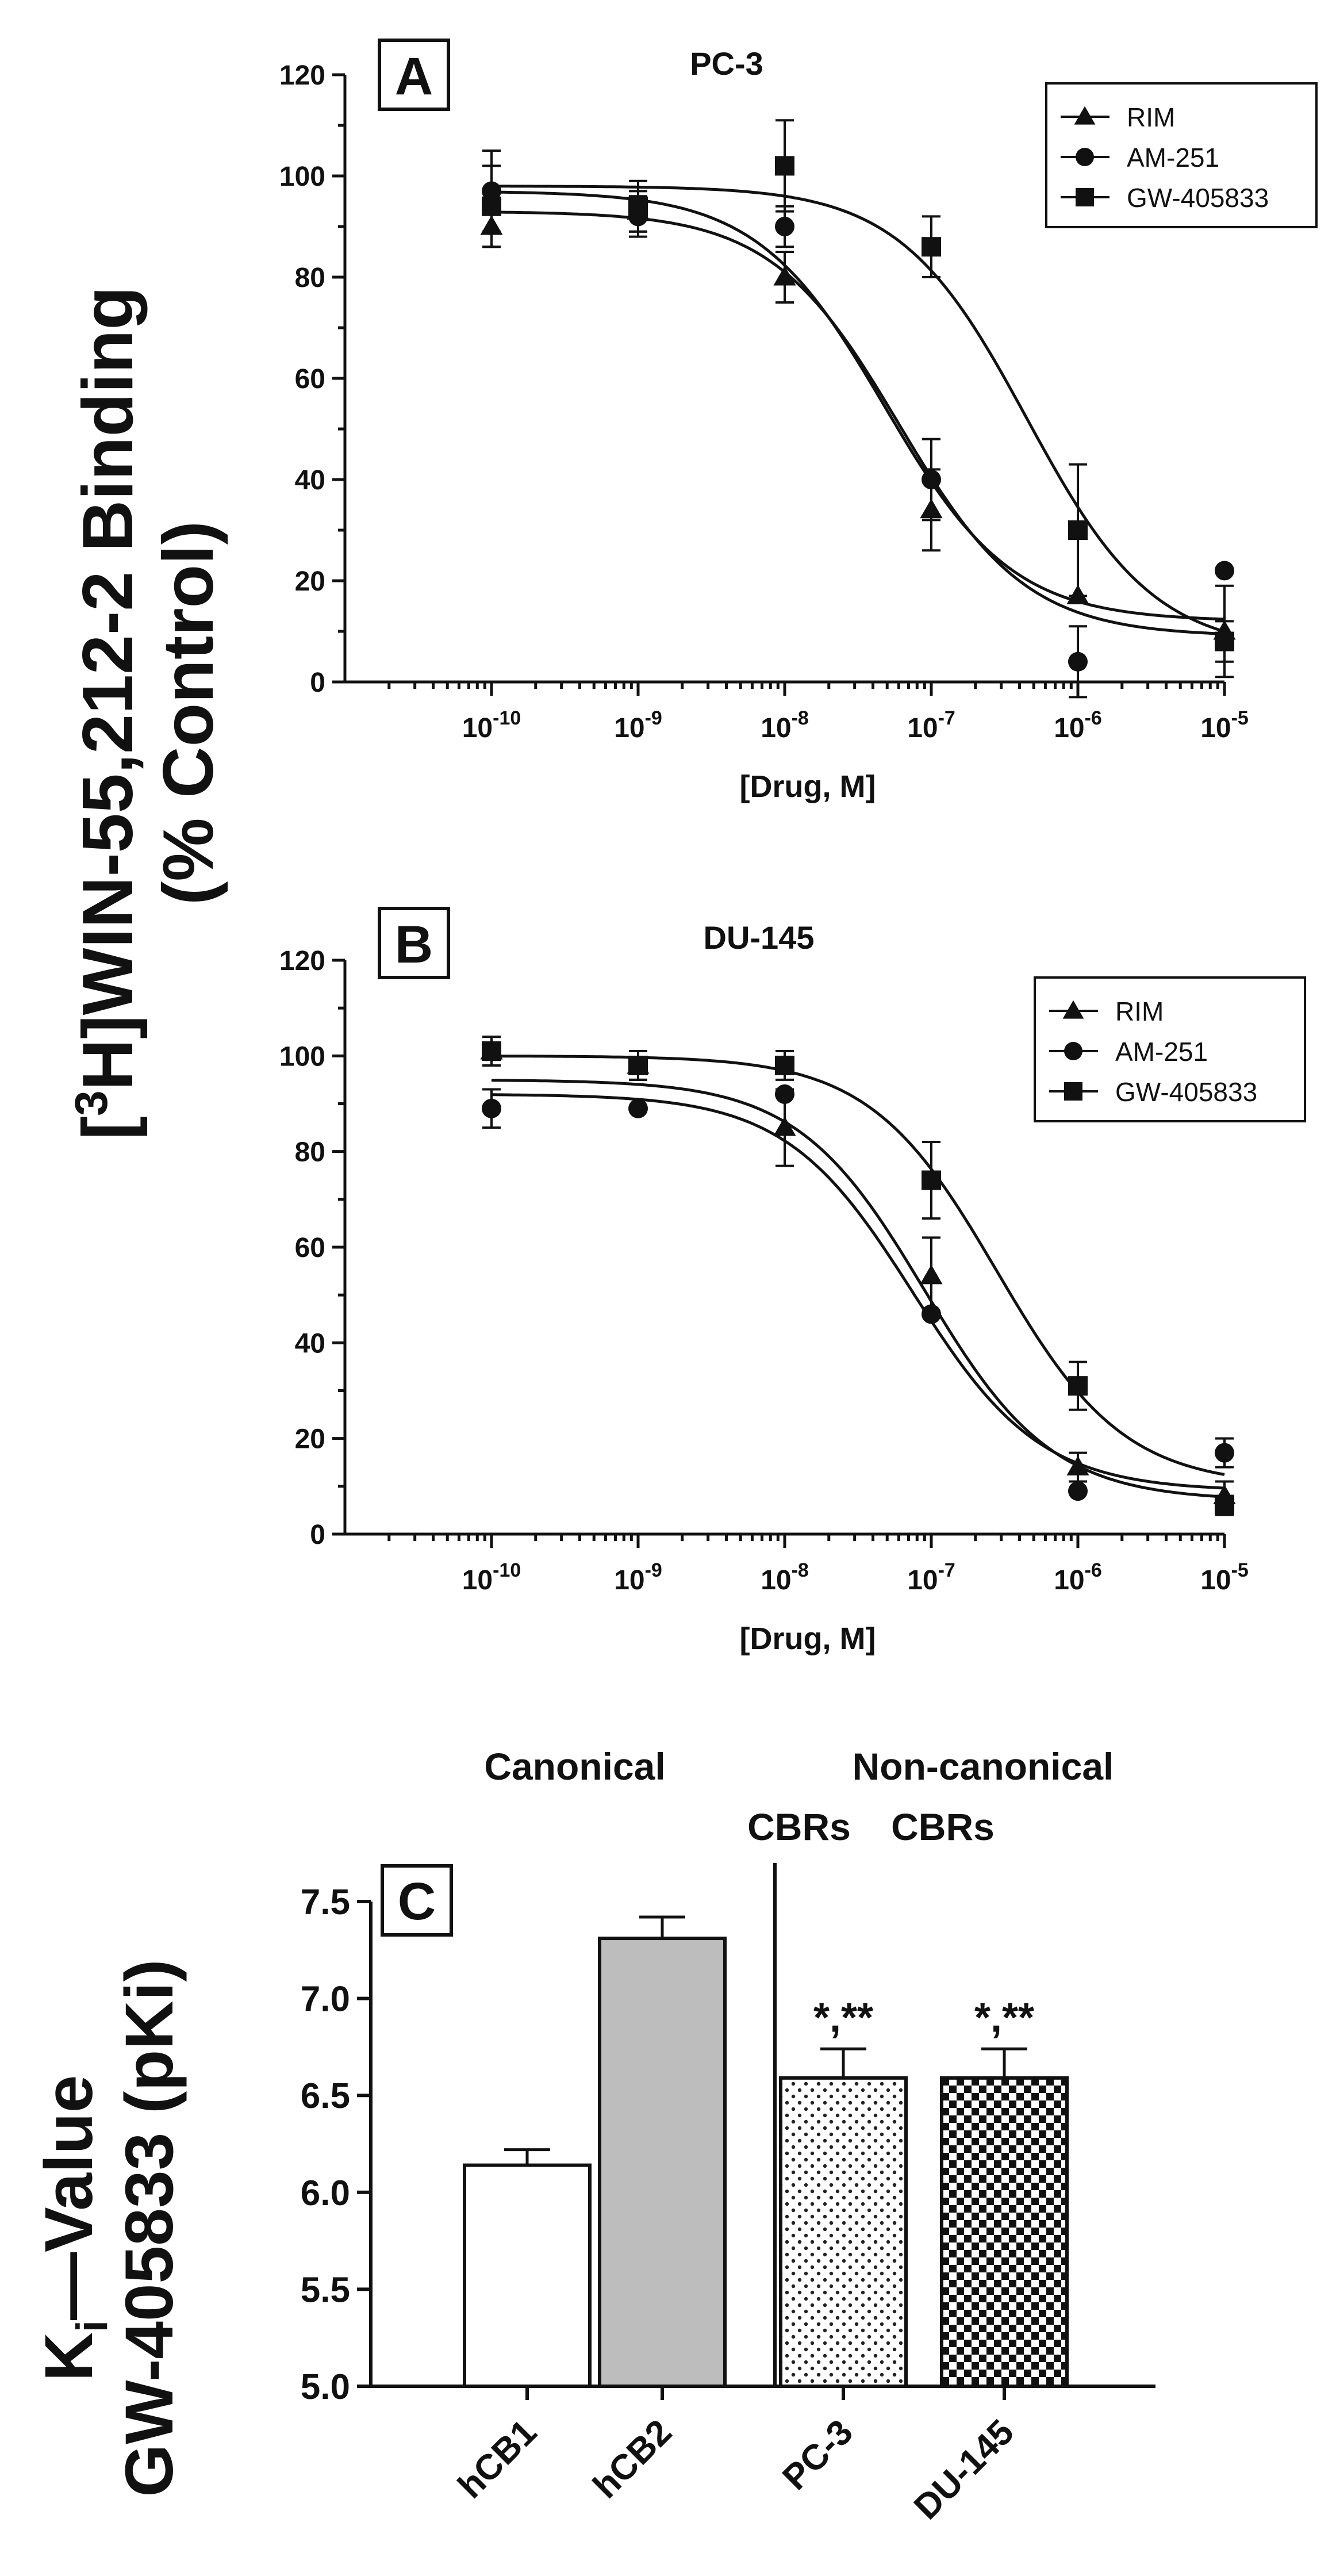 This screenshot has width=1336, height=2576. Describe the element at coordinates (188, 713) in the screenshot. I see `shared-ylabel-line2: (% Control)` at that location.